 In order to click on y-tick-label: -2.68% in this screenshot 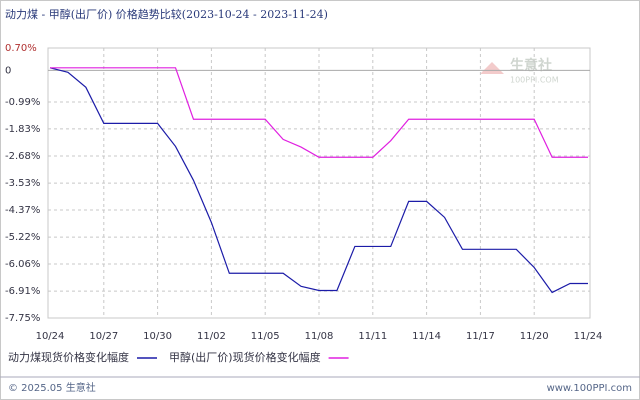, I will do `click(22, 156)`.